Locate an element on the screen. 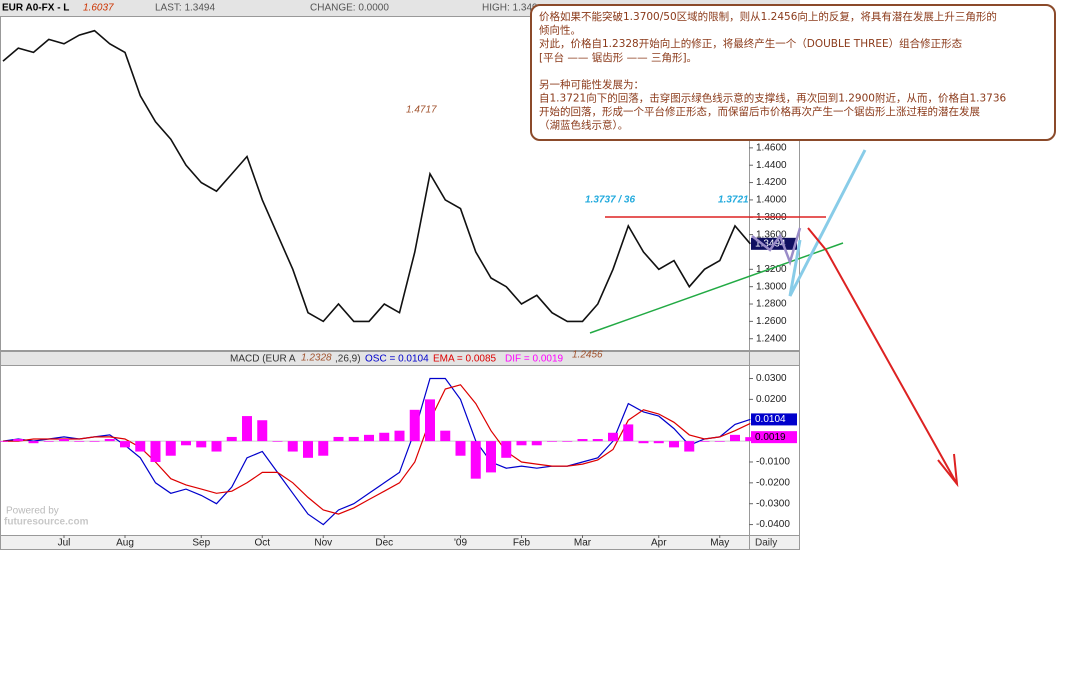 Image resolution: width=1091 pixels, height=698 pixels. x-tick-label: Nov is located at coordinates (323, 543).